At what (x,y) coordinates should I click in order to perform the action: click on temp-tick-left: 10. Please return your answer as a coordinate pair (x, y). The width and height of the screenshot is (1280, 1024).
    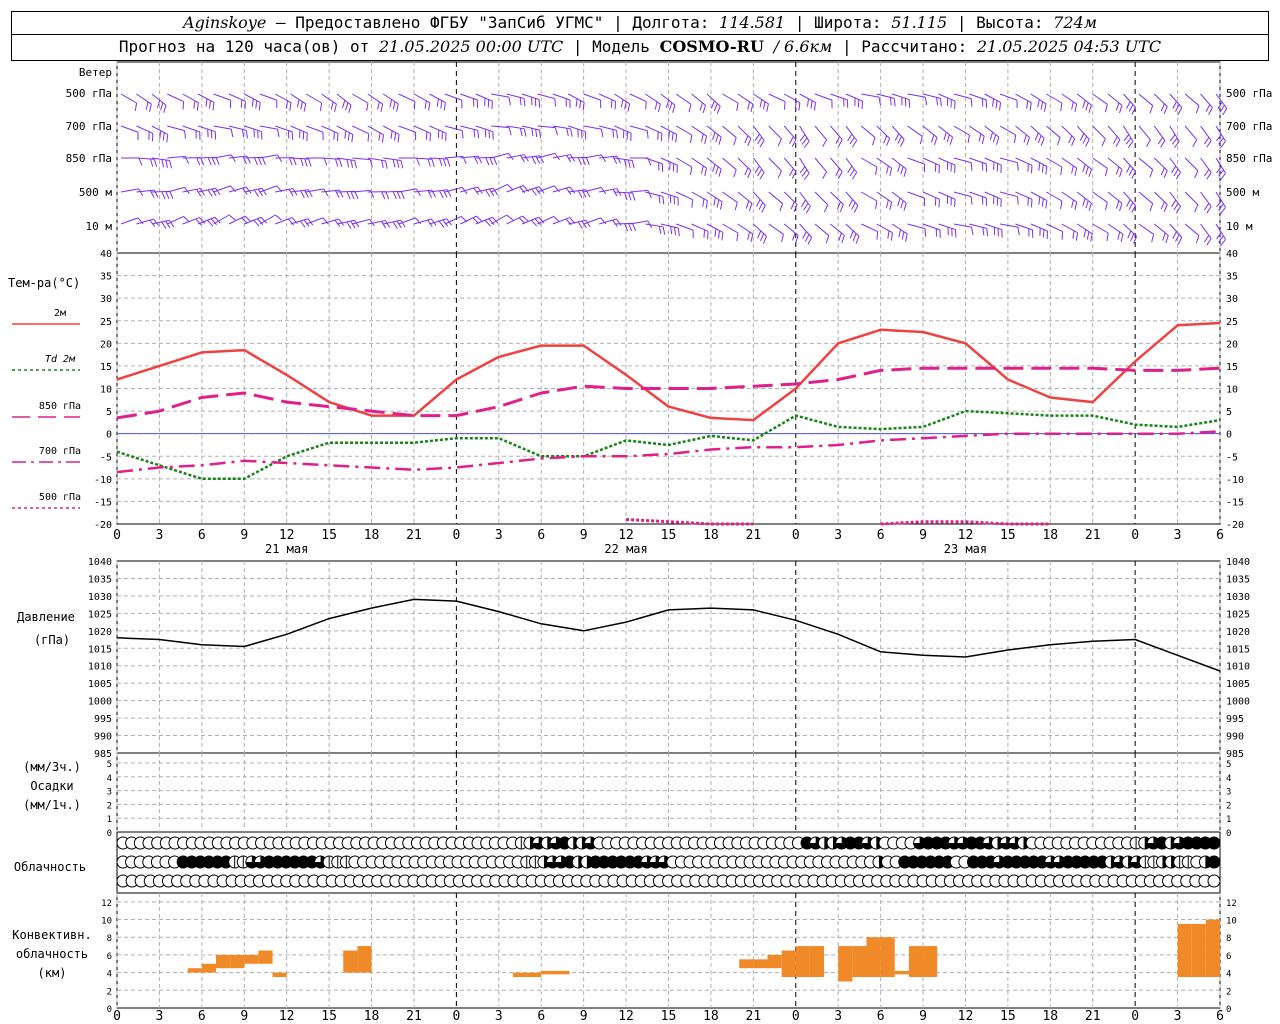
    Looking at the image, I should click on (106, 390).